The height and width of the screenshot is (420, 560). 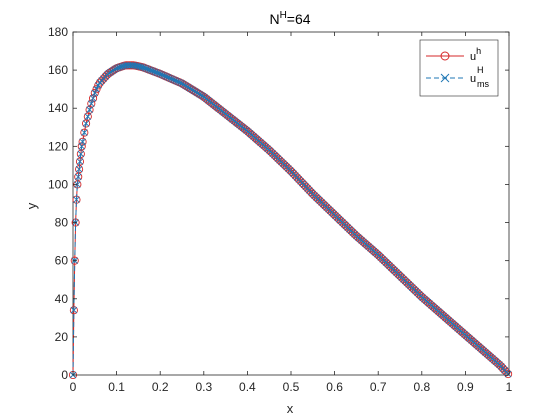 I want to click on y-tick-label: 100, so click(x=58, y=184).